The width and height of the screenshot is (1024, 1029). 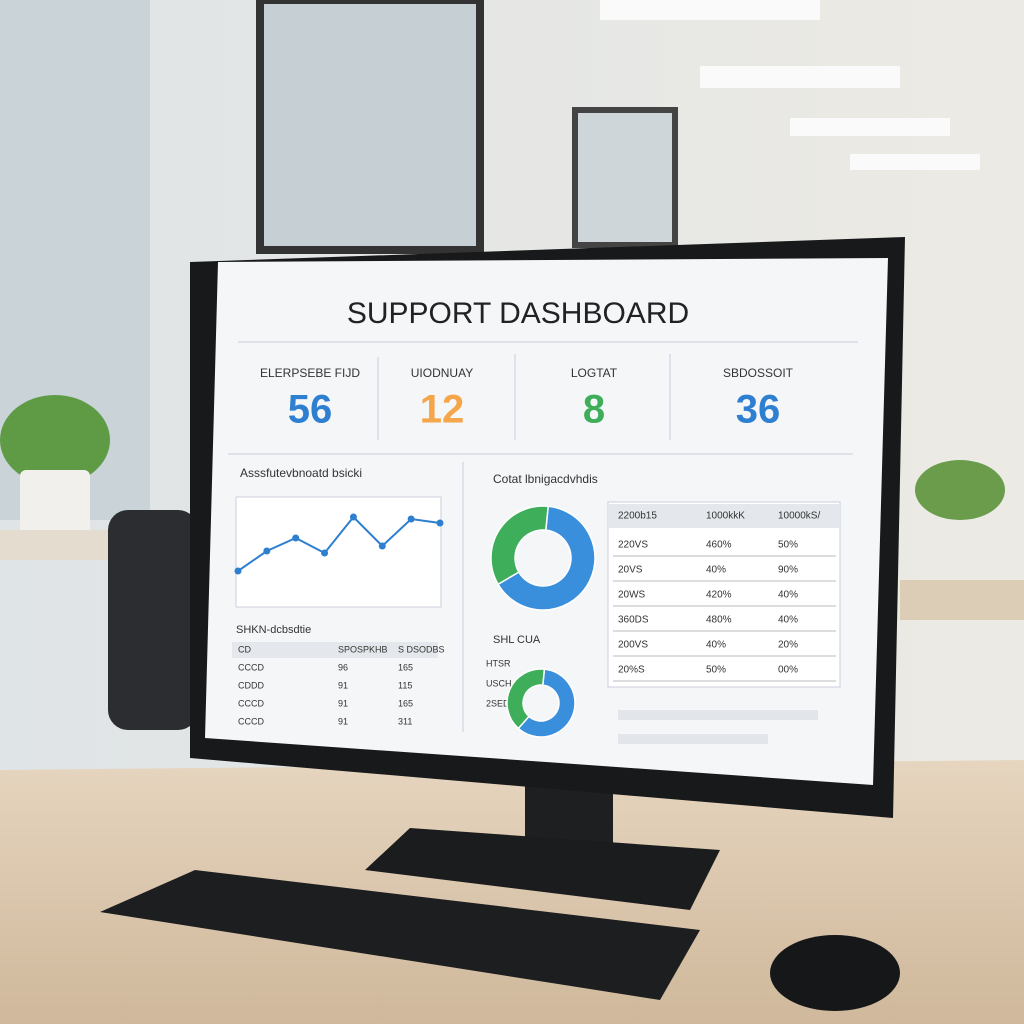 I want to click on chair, so click(x=153, y=620).